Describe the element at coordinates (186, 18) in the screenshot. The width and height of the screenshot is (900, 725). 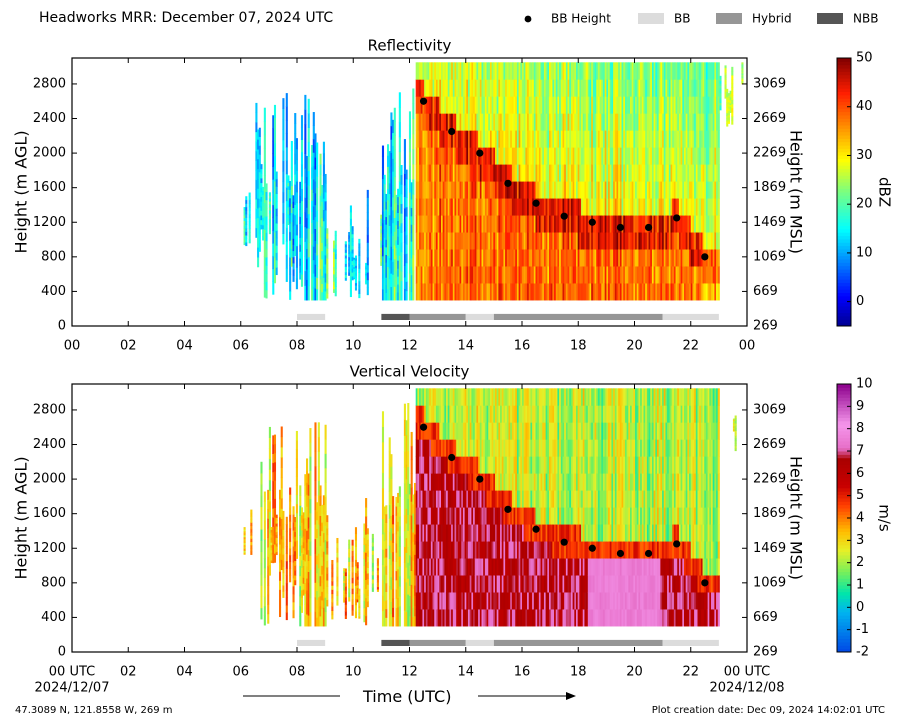
I see `figure-title: Headworks MRR: December 07, 2024 UTC` at that location.